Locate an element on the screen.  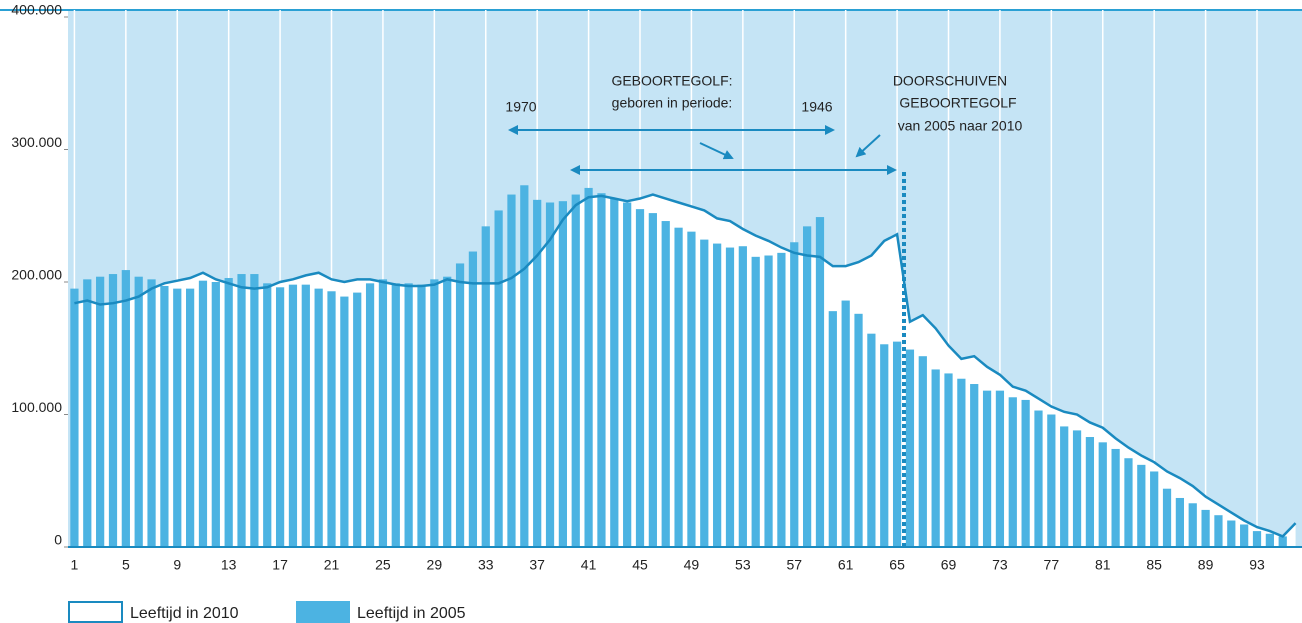
x-tick-label: 9 is located at coordinates (177, 565).